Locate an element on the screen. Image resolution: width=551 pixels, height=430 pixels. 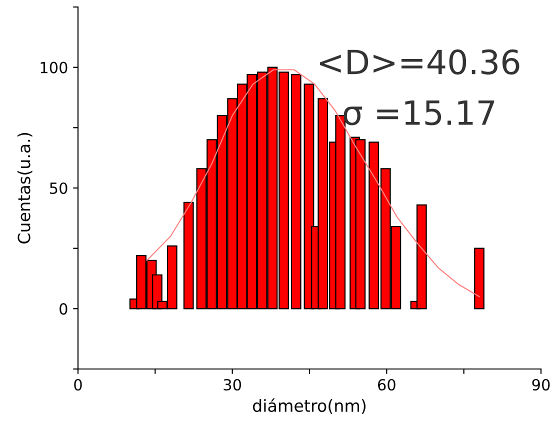
x-tick-label: 60 is located at coordinates (387, 384).